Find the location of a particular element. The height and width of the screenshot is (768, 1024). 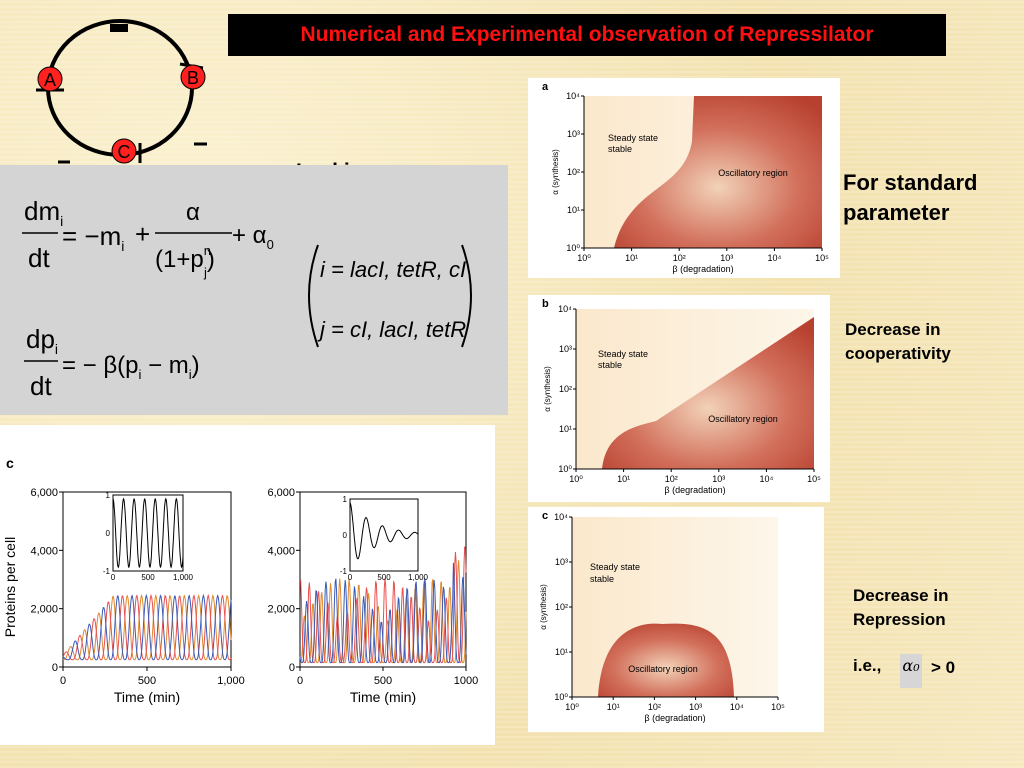

inset-frame is located at coordinates (384, 535).